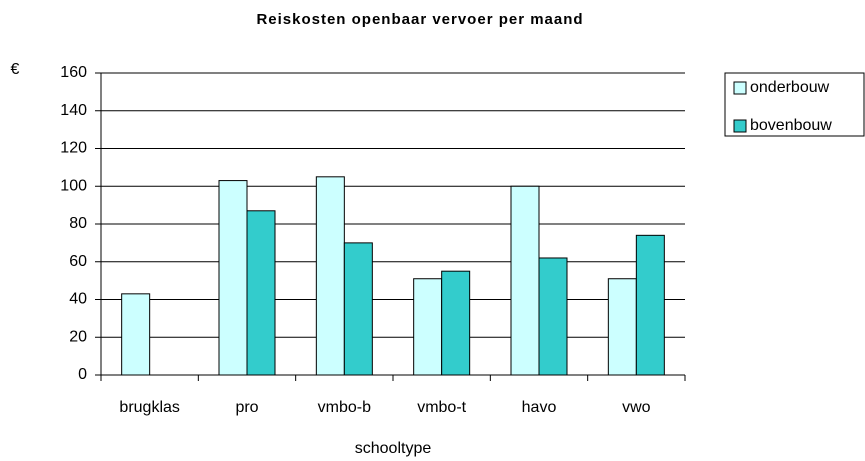  What do you see at coordinates (791, 125) in the screenshot?
I see `legend-label: bovenbouw` at bounding box center [791, 125].